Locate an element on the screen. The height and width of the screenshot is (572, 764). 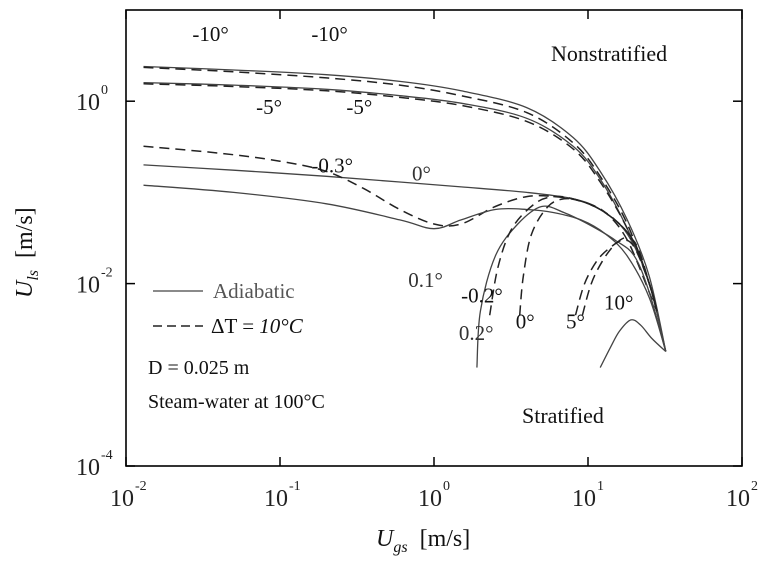
legend-heated-prefix: ΔT = is located at coordinates (235, 326).